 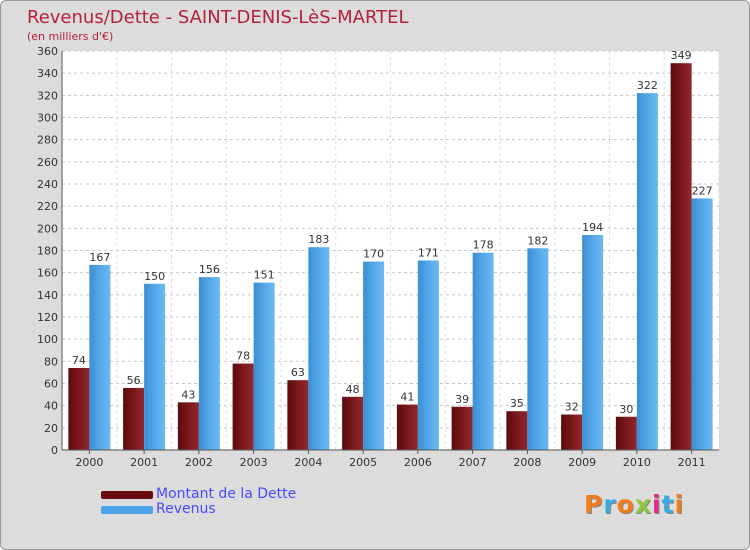 I want to click on x-tick-label: 2004, so click(x=308, y=462).